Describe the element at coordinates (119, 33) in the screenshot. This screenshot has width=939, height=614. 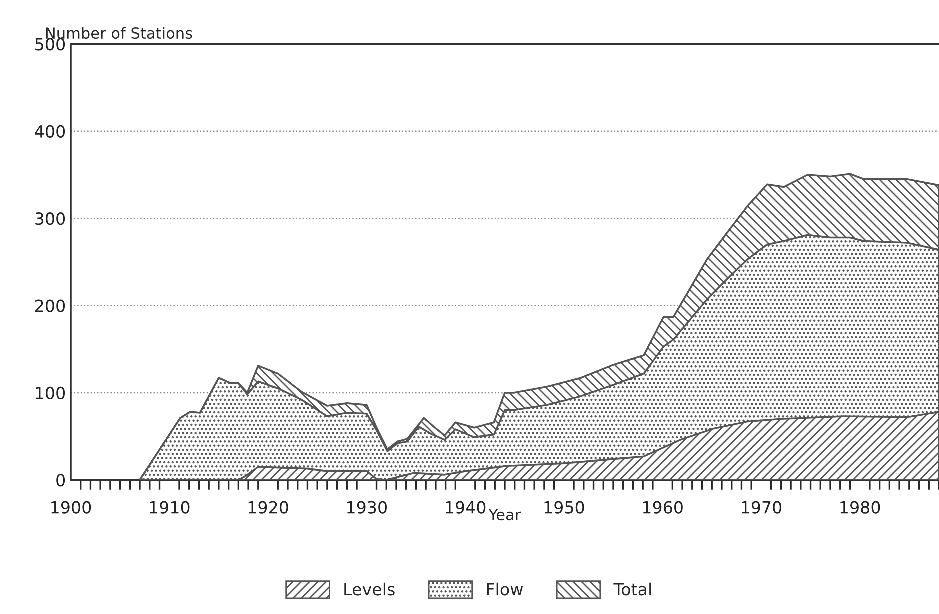
I see `y-axis-title: Number of Stations` at that location.